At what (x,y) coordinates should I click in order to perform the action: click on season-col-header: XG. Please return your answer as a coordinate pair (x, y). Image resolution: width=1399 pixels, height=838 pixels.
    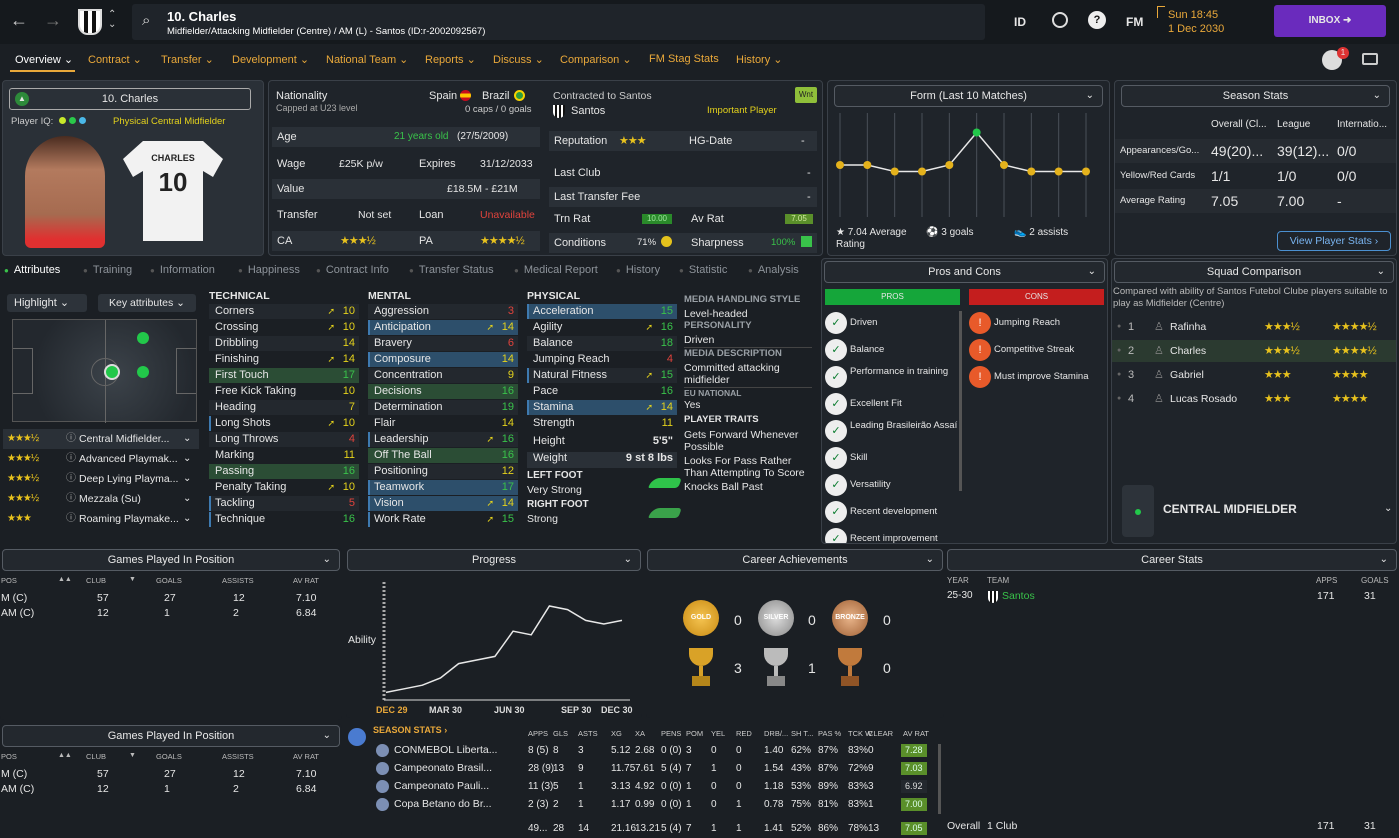
    Looking at the image, I should click on (616, 733).